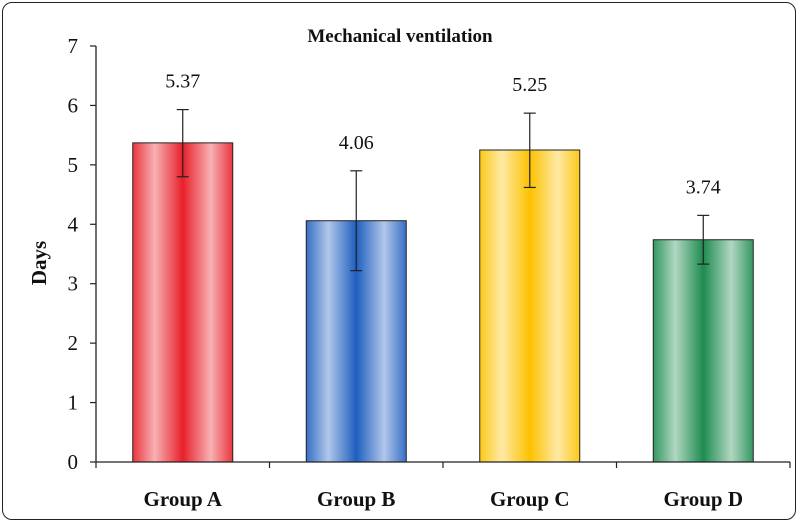 The image size is (800, 524). What do you see at coordinates (73, 284) in the screenshot?
I see `y-tick-label: 3` at bounding box center [73, 284].